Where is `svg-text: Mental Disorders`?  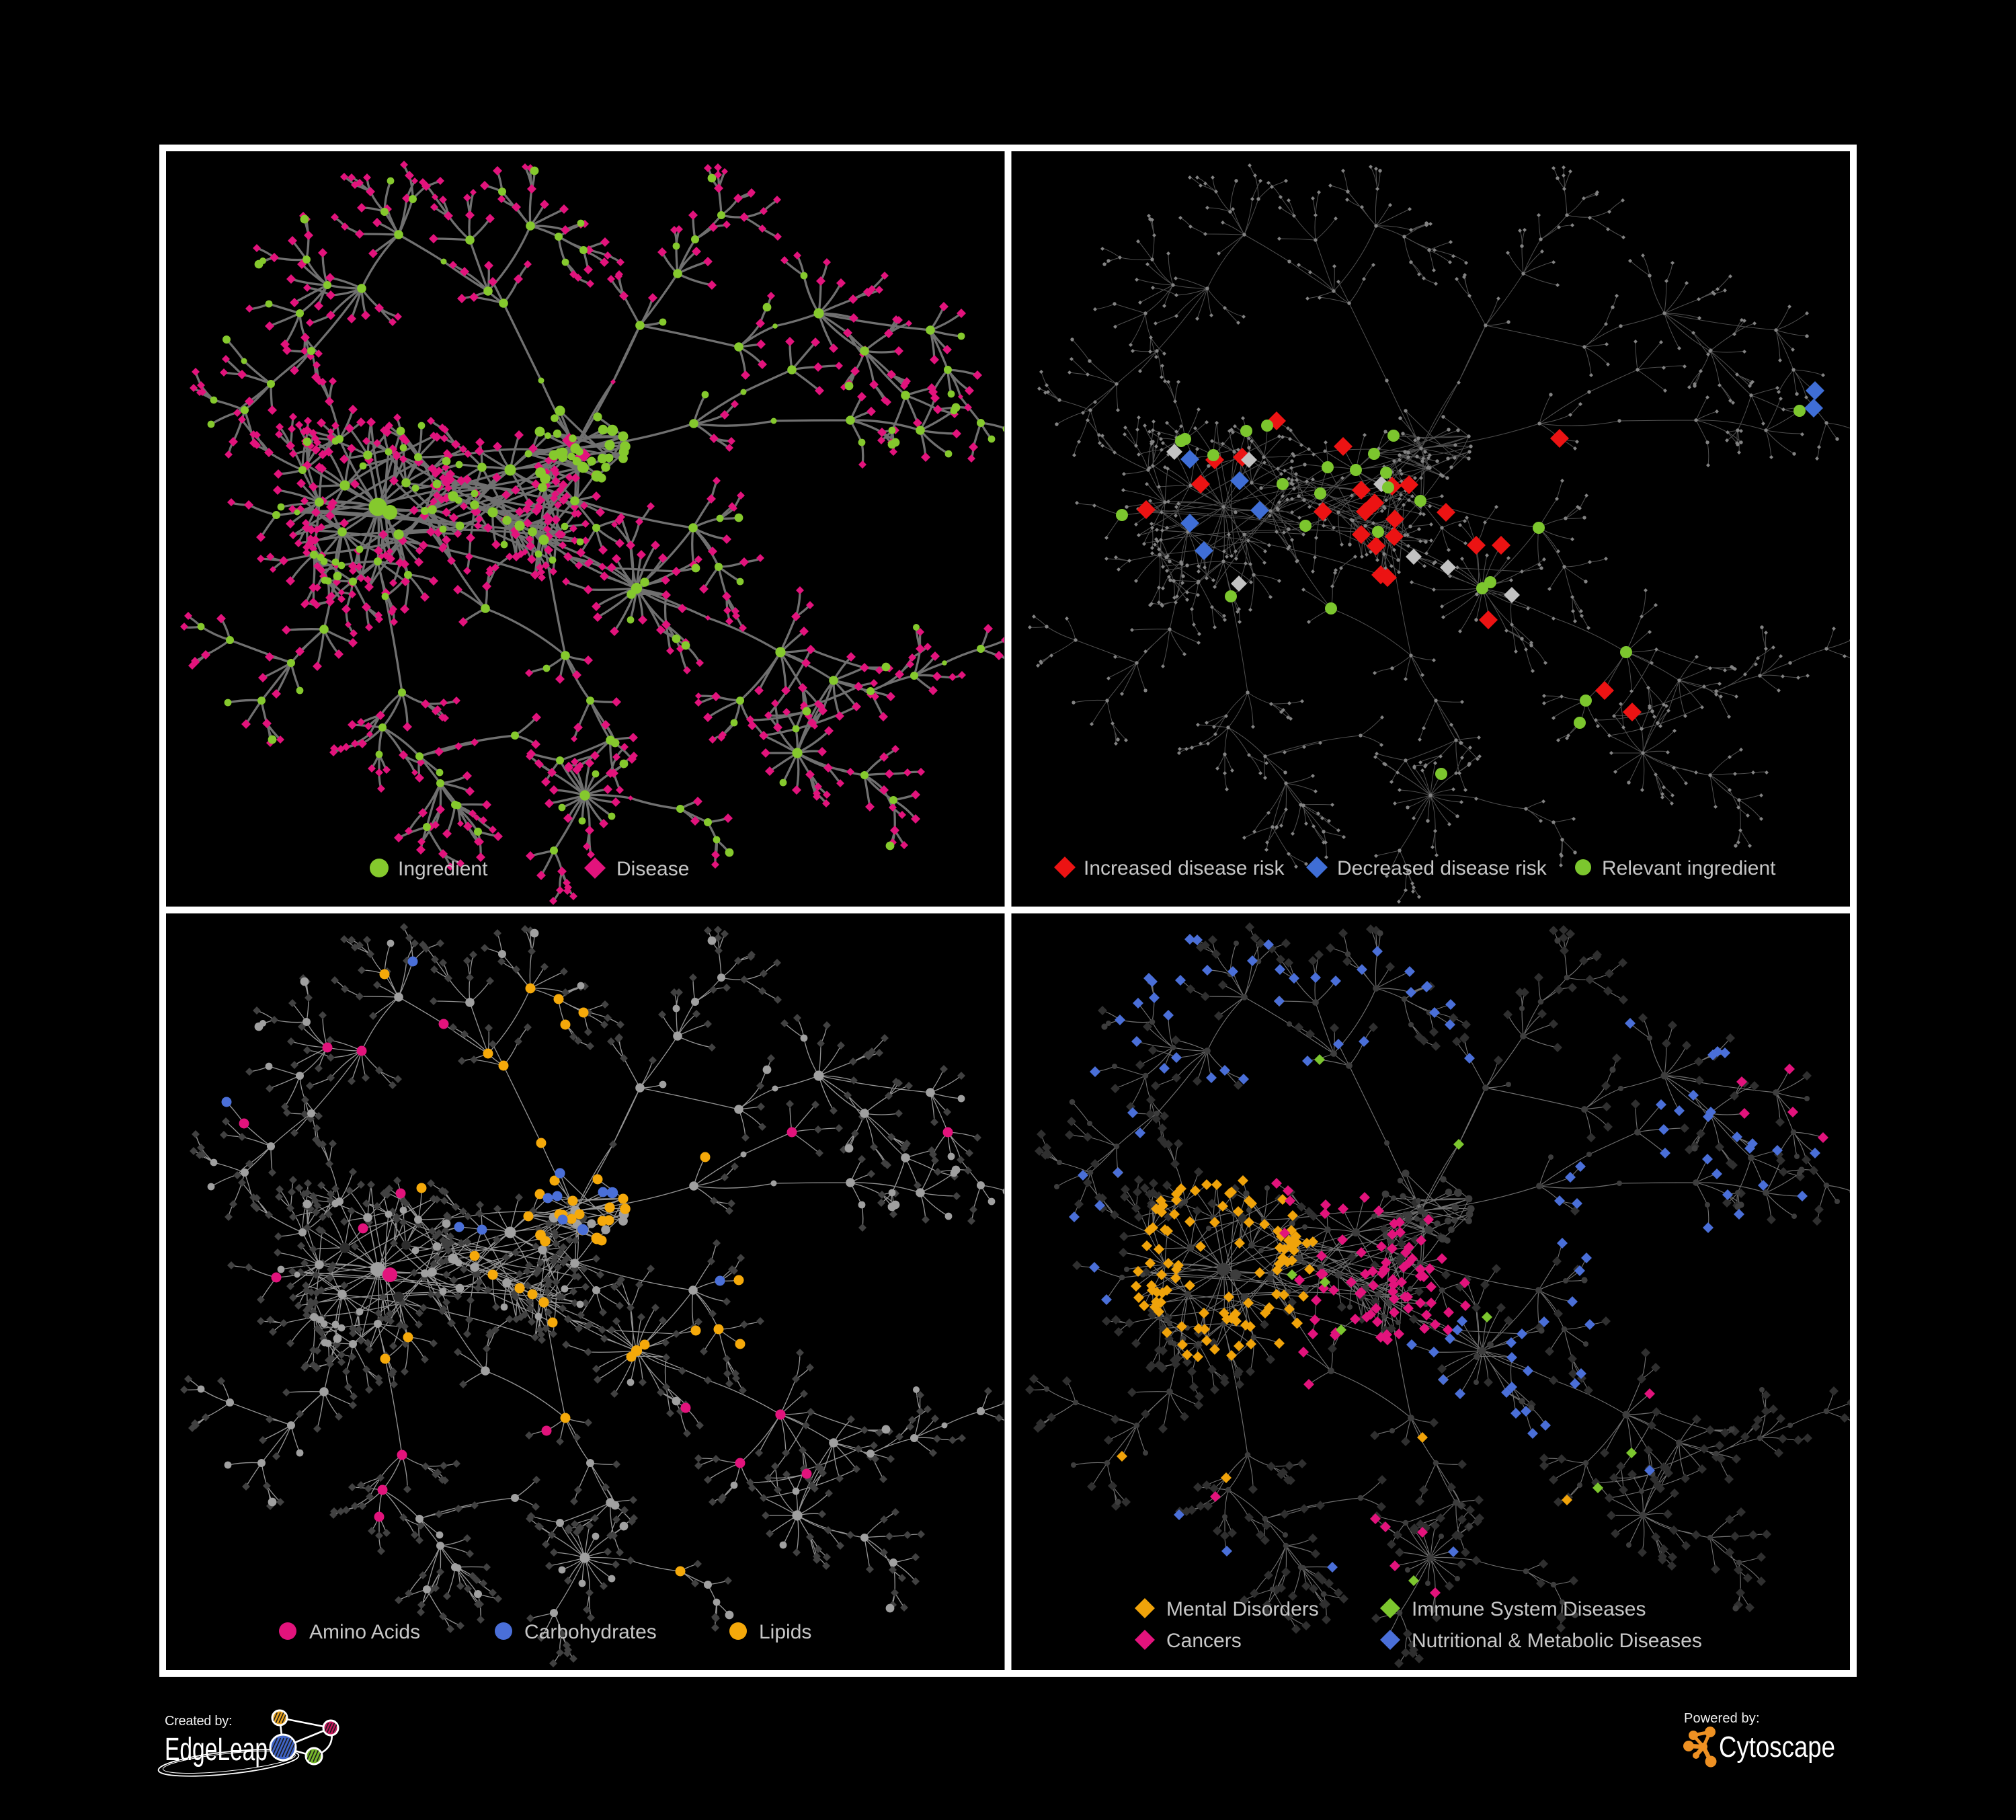 svg-text: Mental Disorders is located at coordinates (1242, 1609).